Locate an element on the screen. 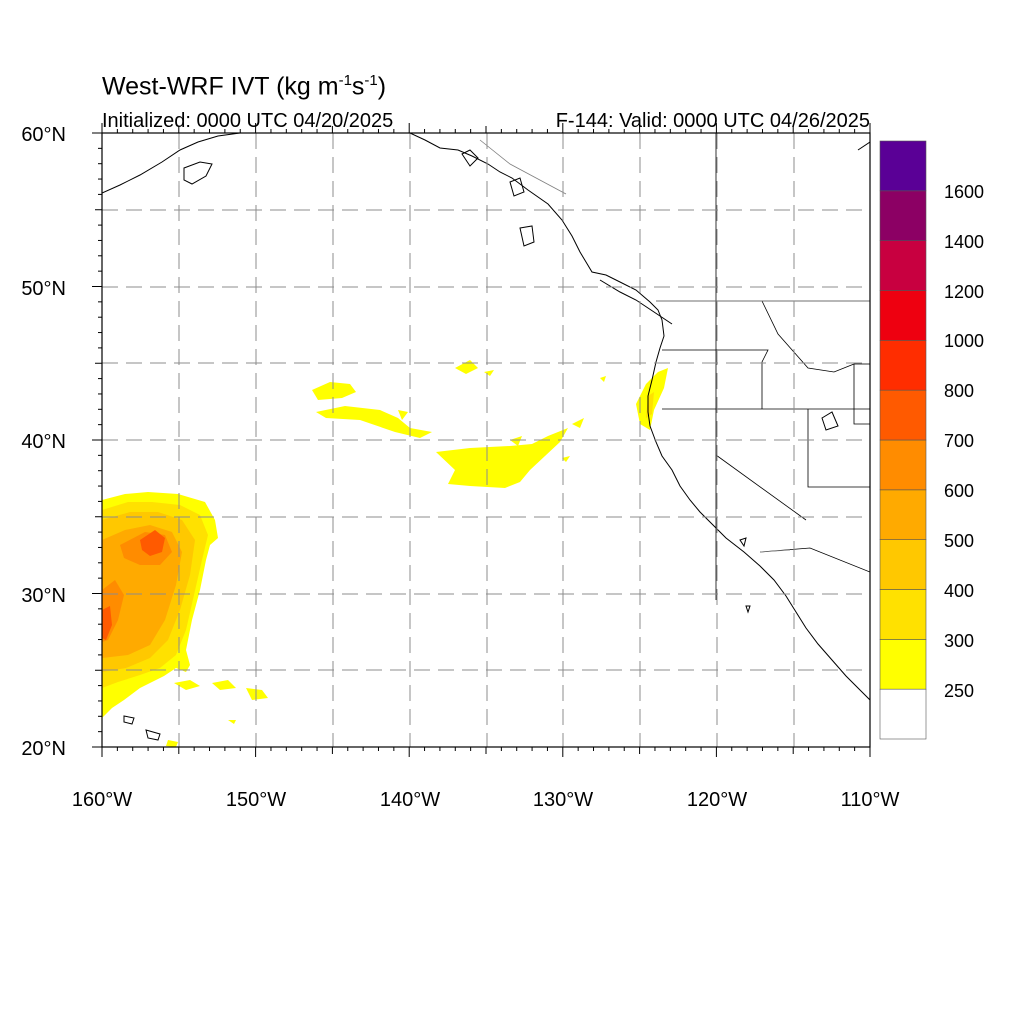  ivt-plume-west is located at coordinates (185, 619).